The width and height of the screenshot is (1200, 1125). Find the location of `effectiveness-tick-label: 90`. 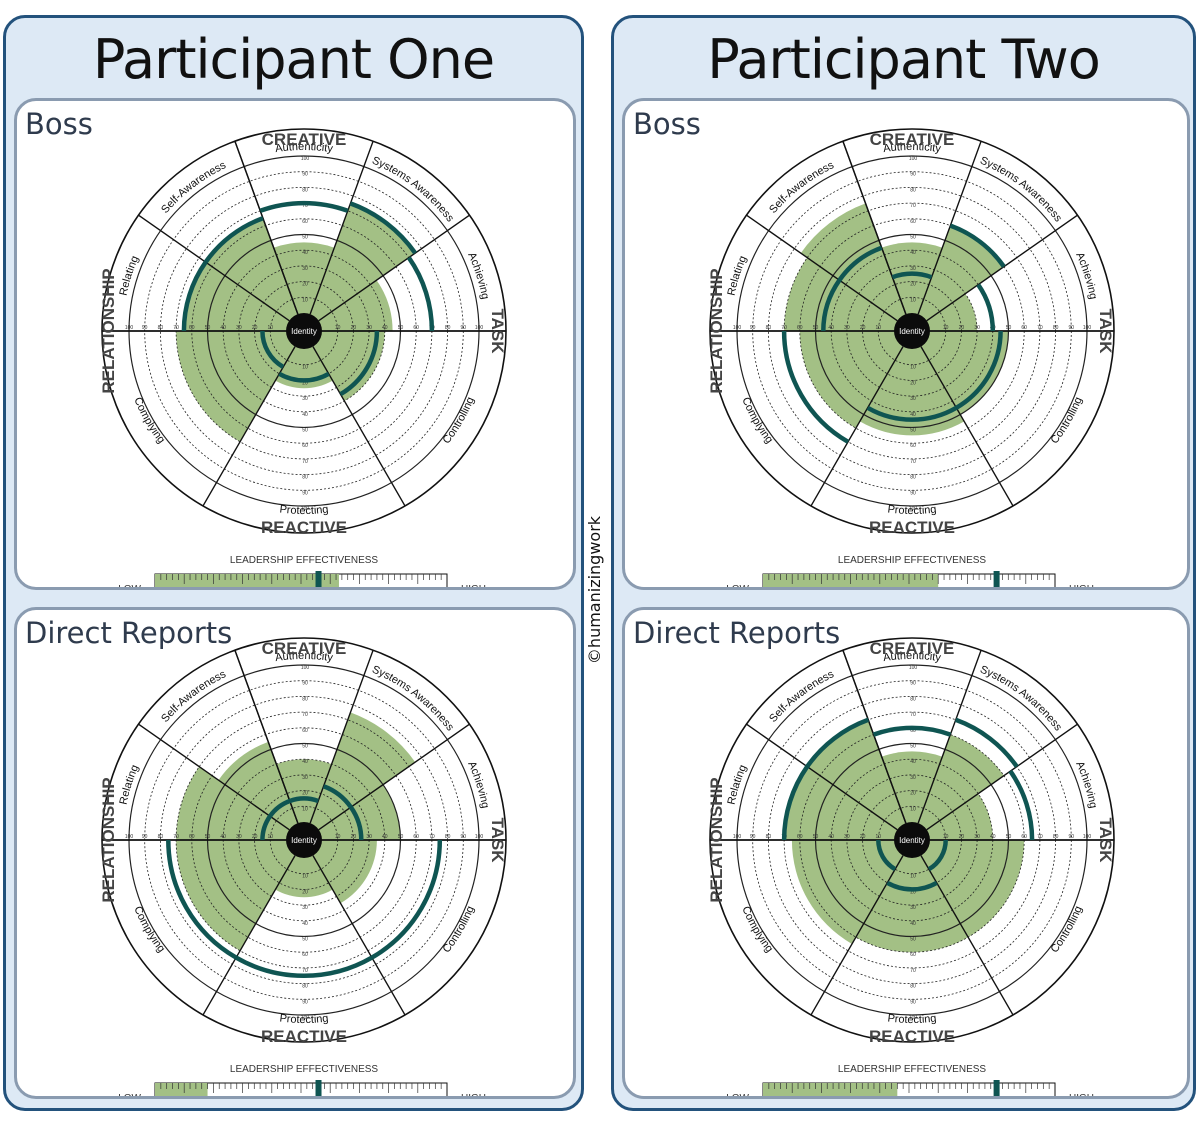

effectiveness-tick-label: 90 is located at coordinates (418, 589).